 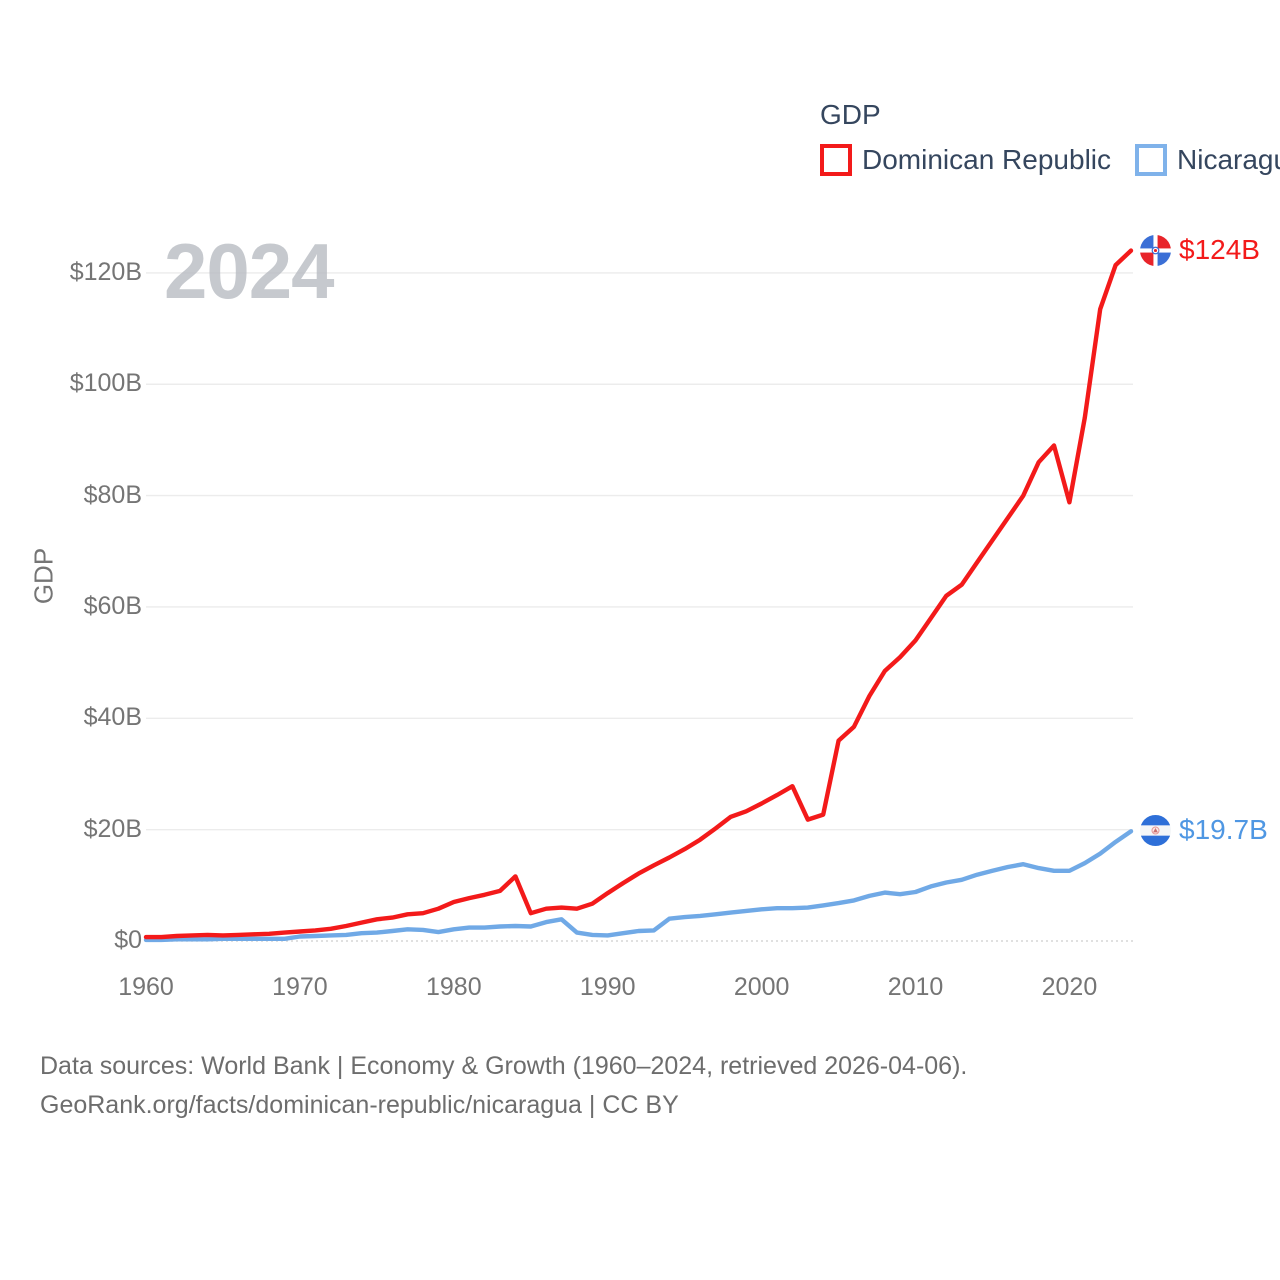 What do you see at coordinates (607, 987) in the screenshot?
I see `x-tick-label: 1990` at bounding box center [607, 987].